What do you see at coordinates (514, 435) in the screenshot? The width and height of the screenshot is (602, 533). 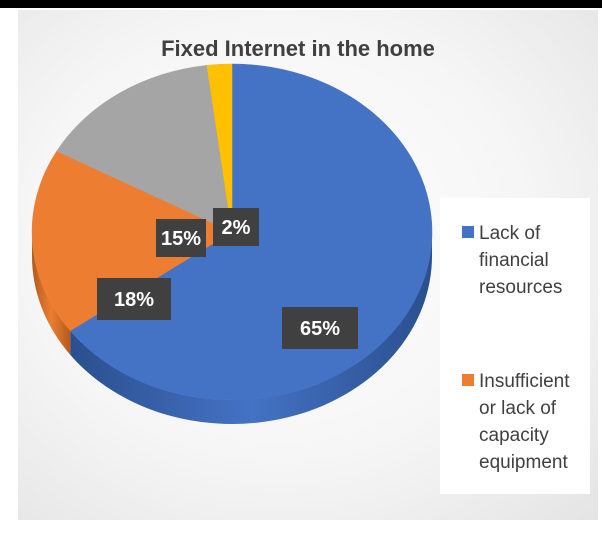 I see `legend-line: capacity` at bounding box center [514, 435].